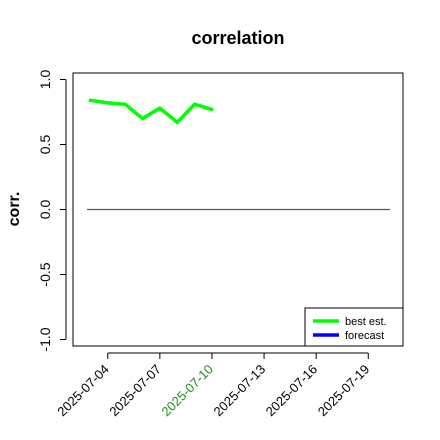  What do you see at coordinates (292, 391) in the screenshot?
I see `x-tick-label: 2025-07-16` at bounding box center [292, 391].